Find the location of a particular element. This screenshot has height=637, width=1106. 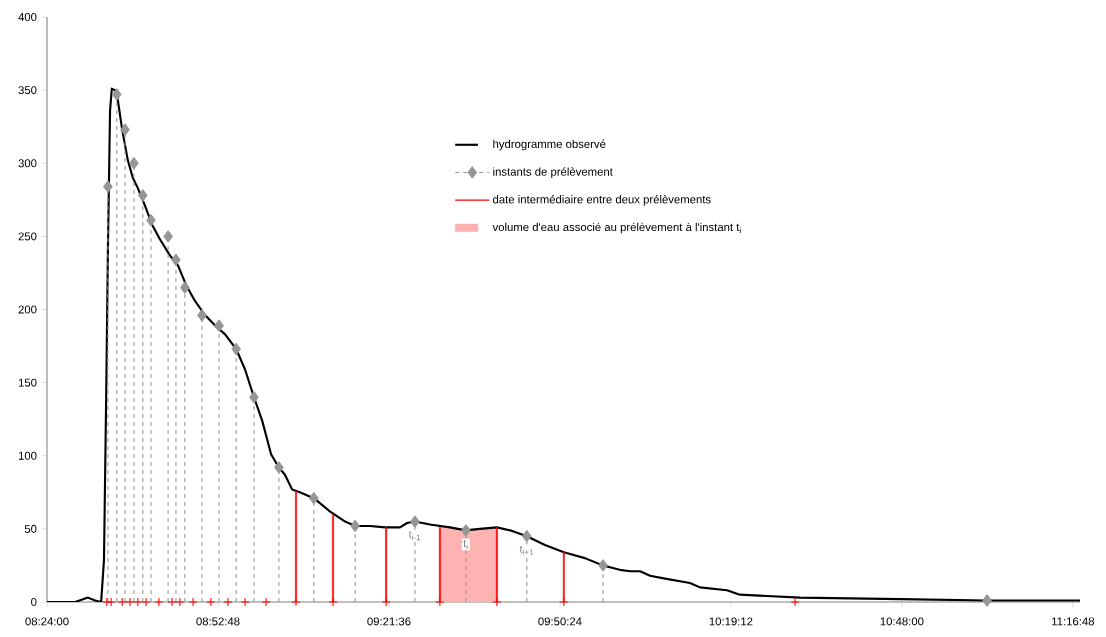

x-tick-label: 11:16:48 is located at coordinates (1073, 621).